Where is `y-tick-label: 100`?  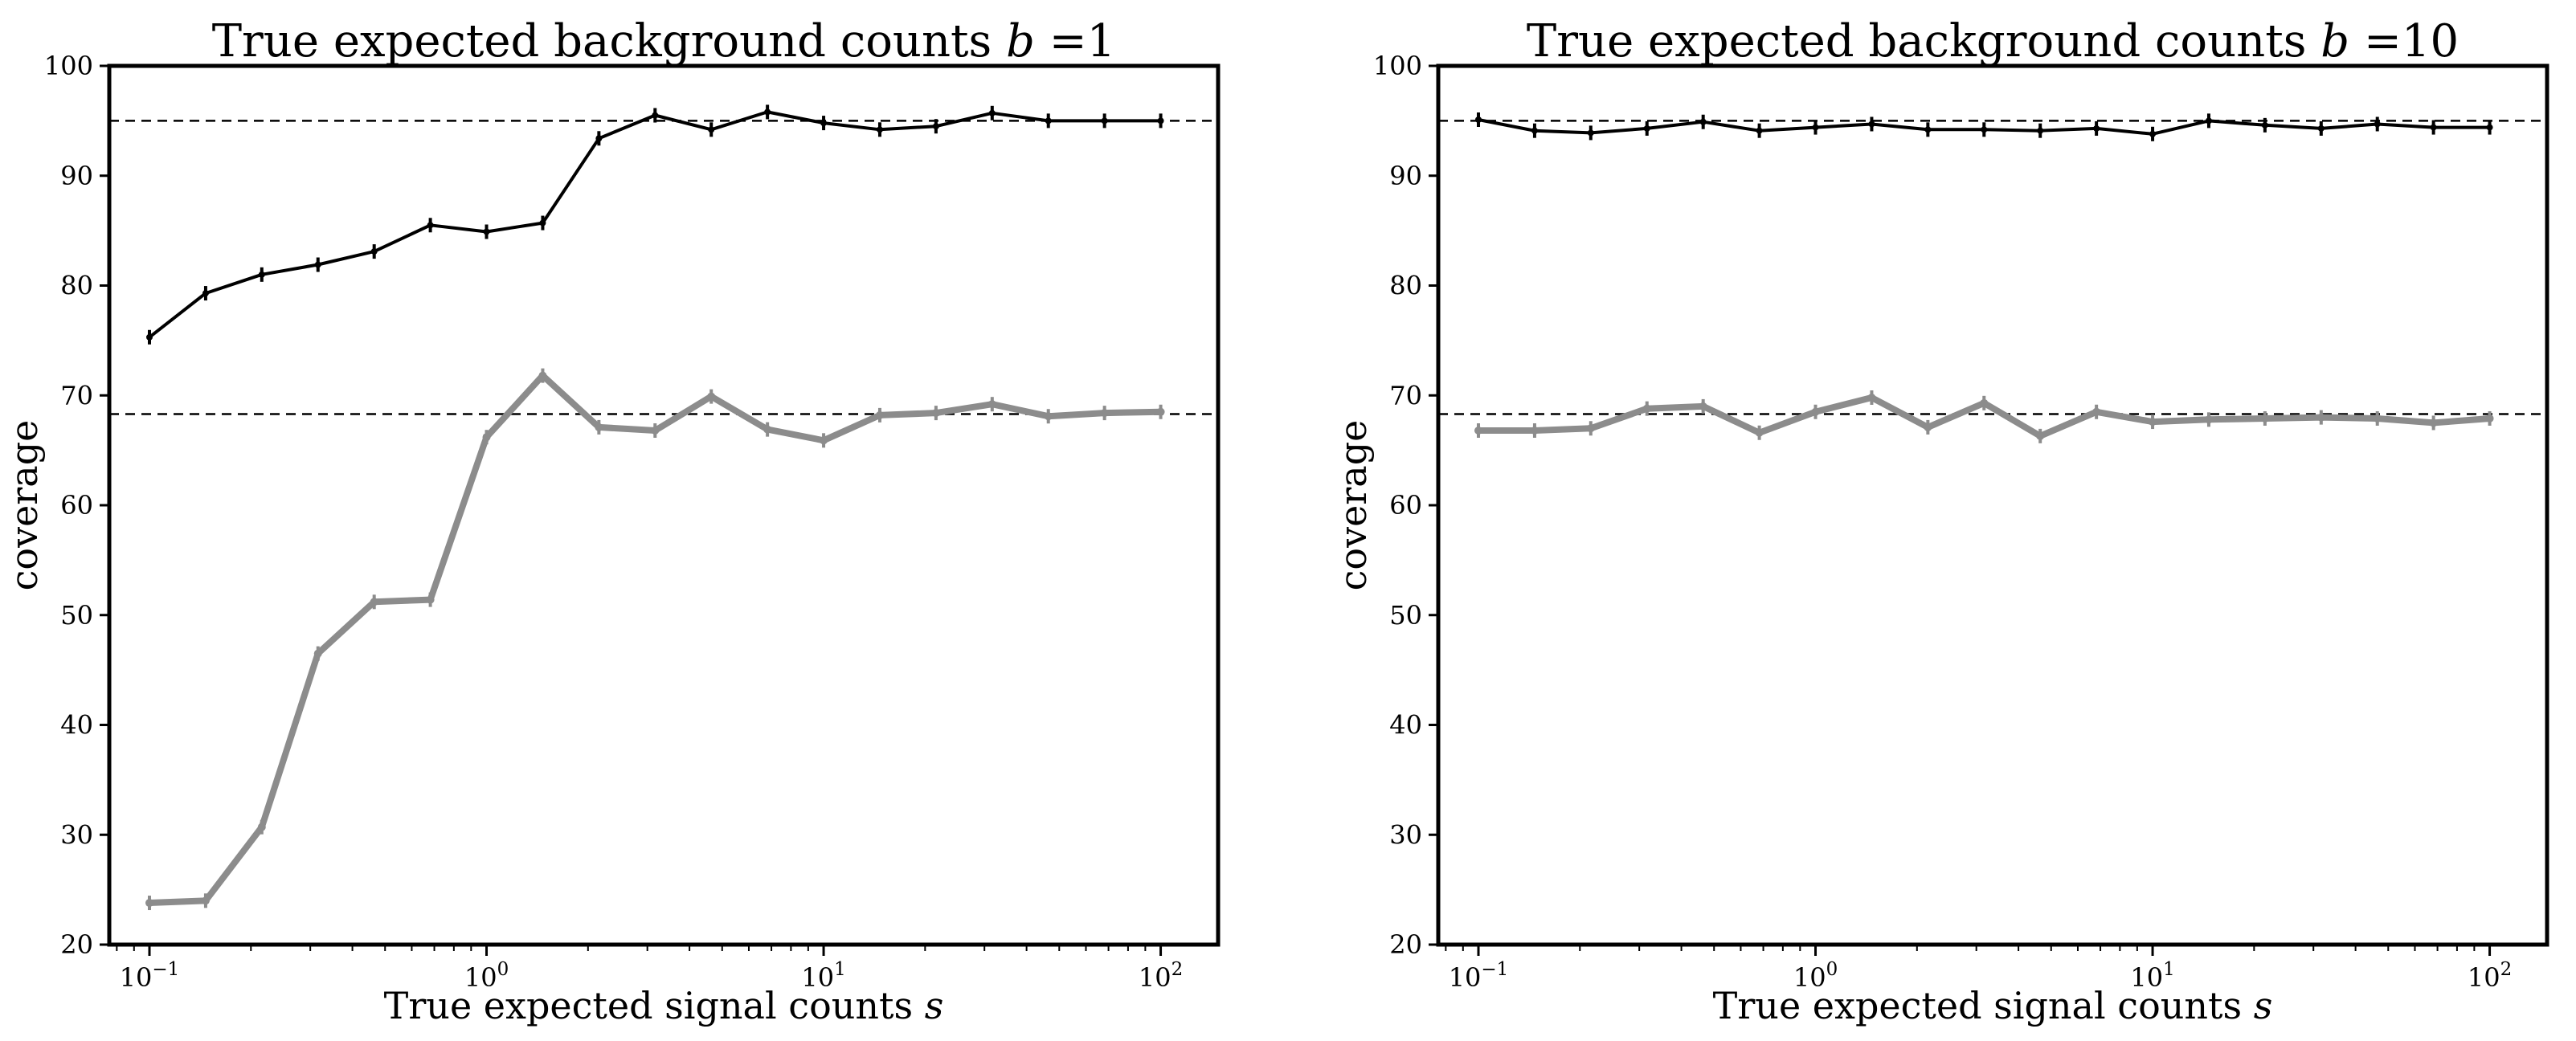 y-tick-label: 100 is located at coordinates (1397, 66).